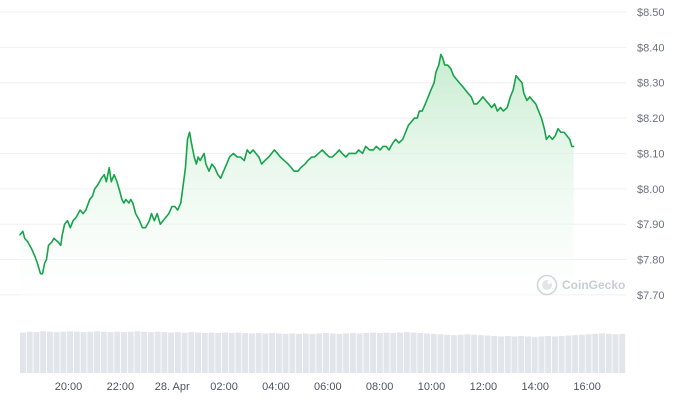 Image resolution: width=682 pixels, height=406 pixels. Describe the element at coordinates (651, 48) in the screenshot. I see `y-tick-label: $8.40` at that location.